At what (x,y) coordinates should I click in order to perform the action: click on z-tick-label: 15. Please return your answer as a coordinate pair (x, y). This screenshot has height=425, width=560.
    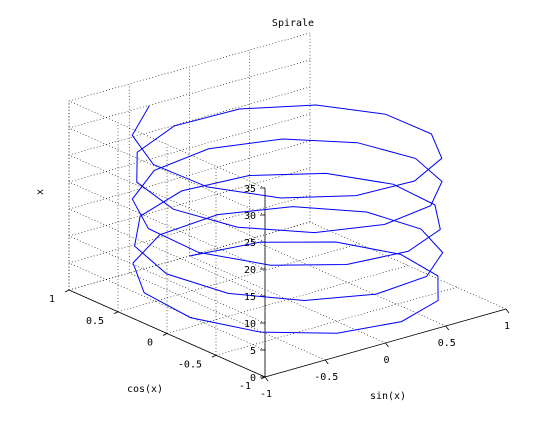
    Looking at the image, I should click on (250, 297).